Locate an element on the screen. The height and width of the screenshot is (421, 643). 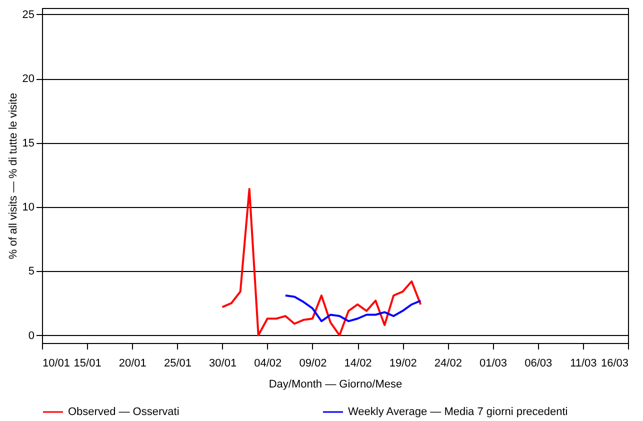
x-tick-label: 06/03 is located at coordinates (538, 364).